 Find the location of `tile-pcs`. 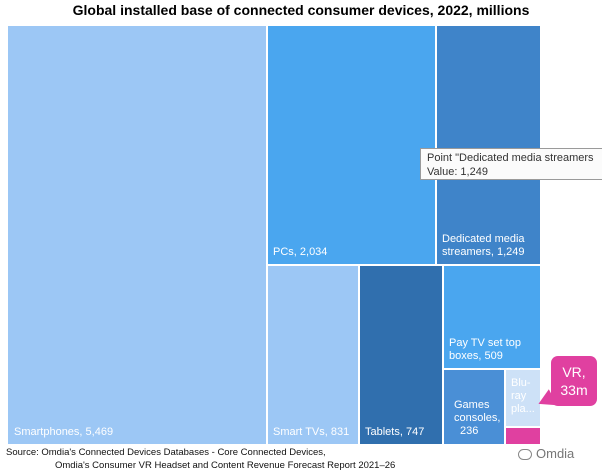

tile-pcs is located at coordinates (351, 145).